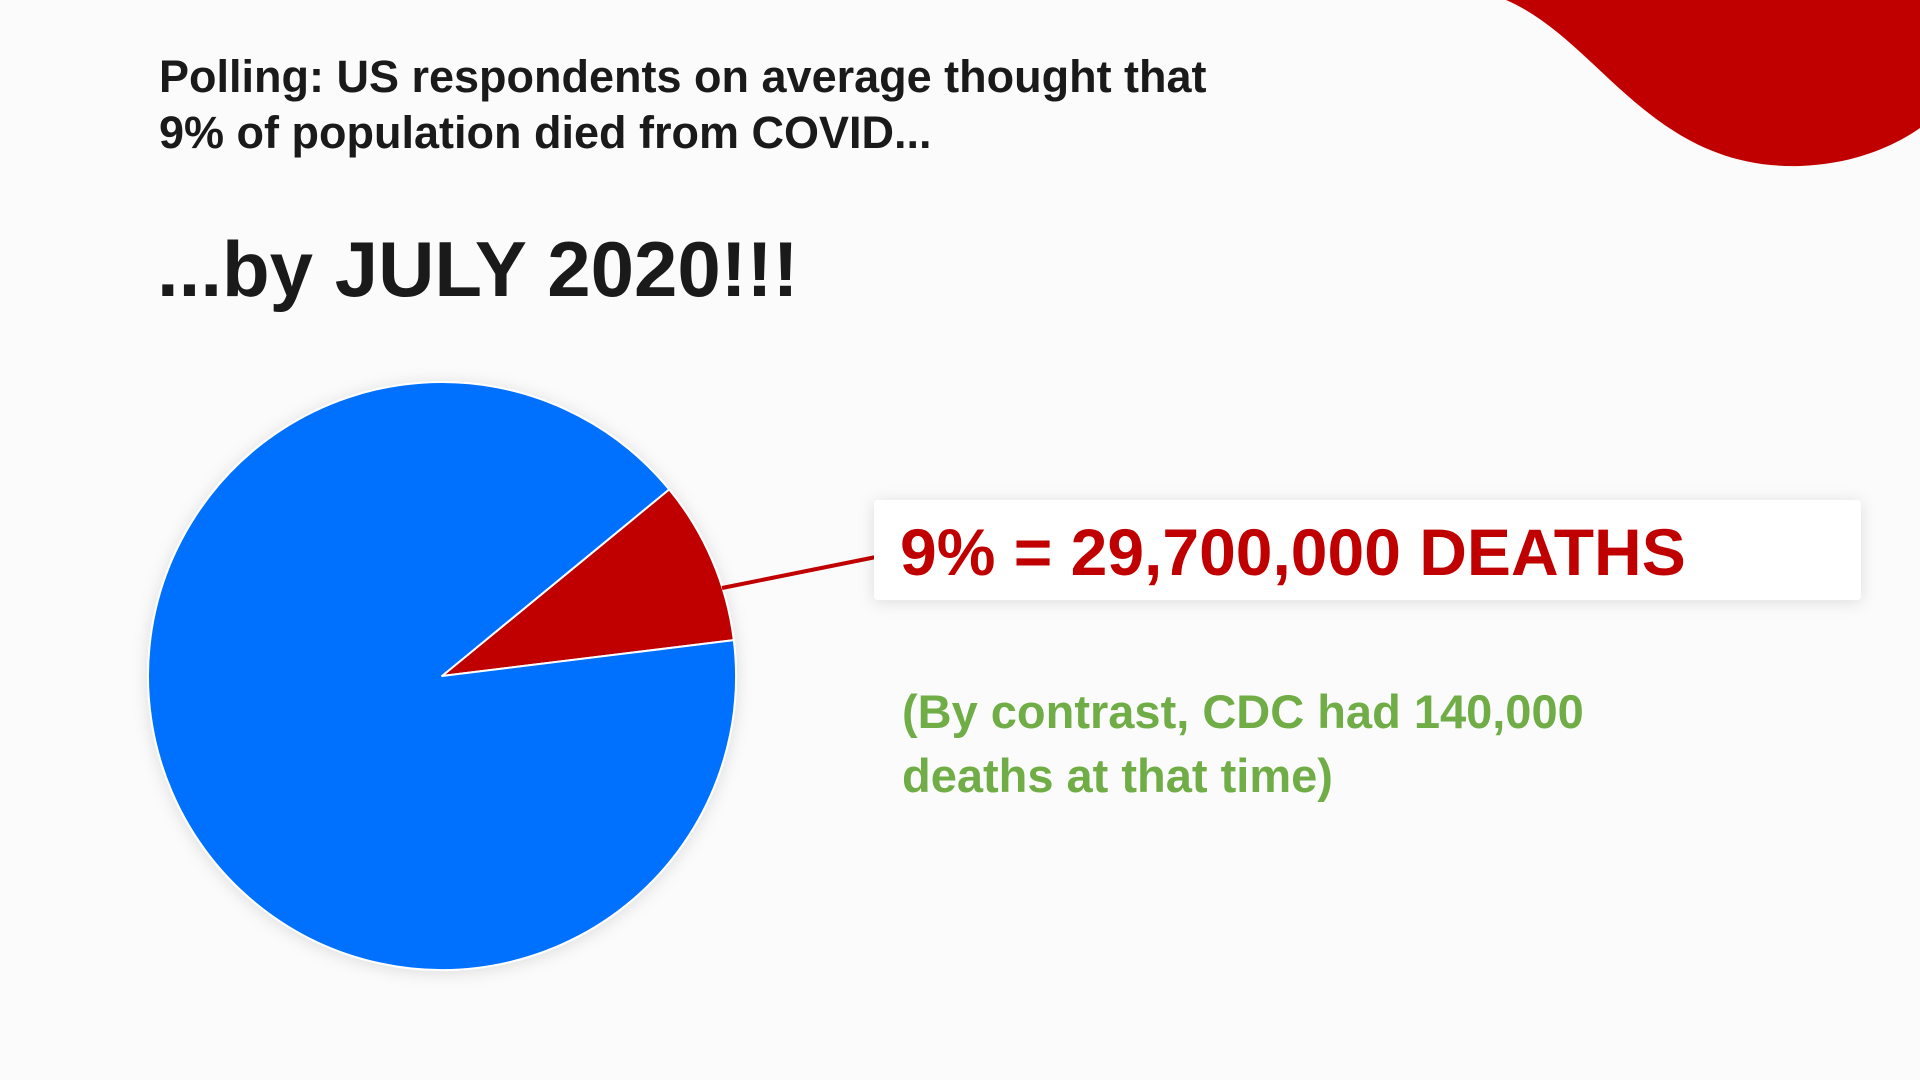  What do you see at coordinates (799, 572) in the screenshot?
I see `leader-line` at bounding box center [799, 572].